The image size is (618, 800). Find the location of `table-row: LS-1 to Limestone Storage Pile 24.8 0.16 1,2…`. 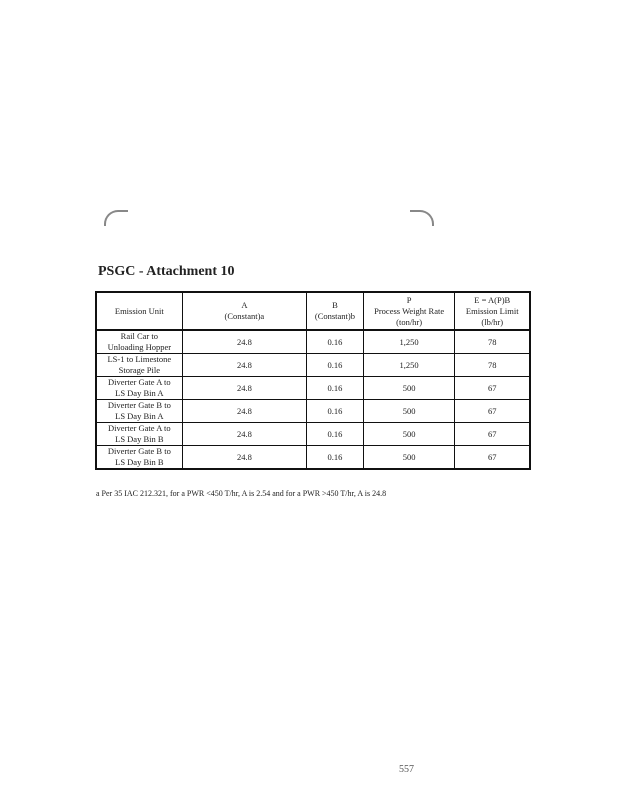

table-row: LS-1 to Limestone Storage Pile 24.8 0.16 1,2… is located at coordinates (313, 365).